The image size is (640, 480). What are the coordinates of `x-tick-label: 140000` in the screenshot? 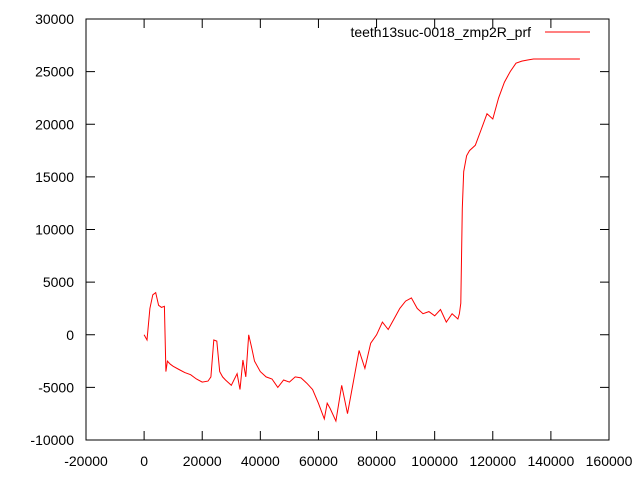 It's located at (551, 461).